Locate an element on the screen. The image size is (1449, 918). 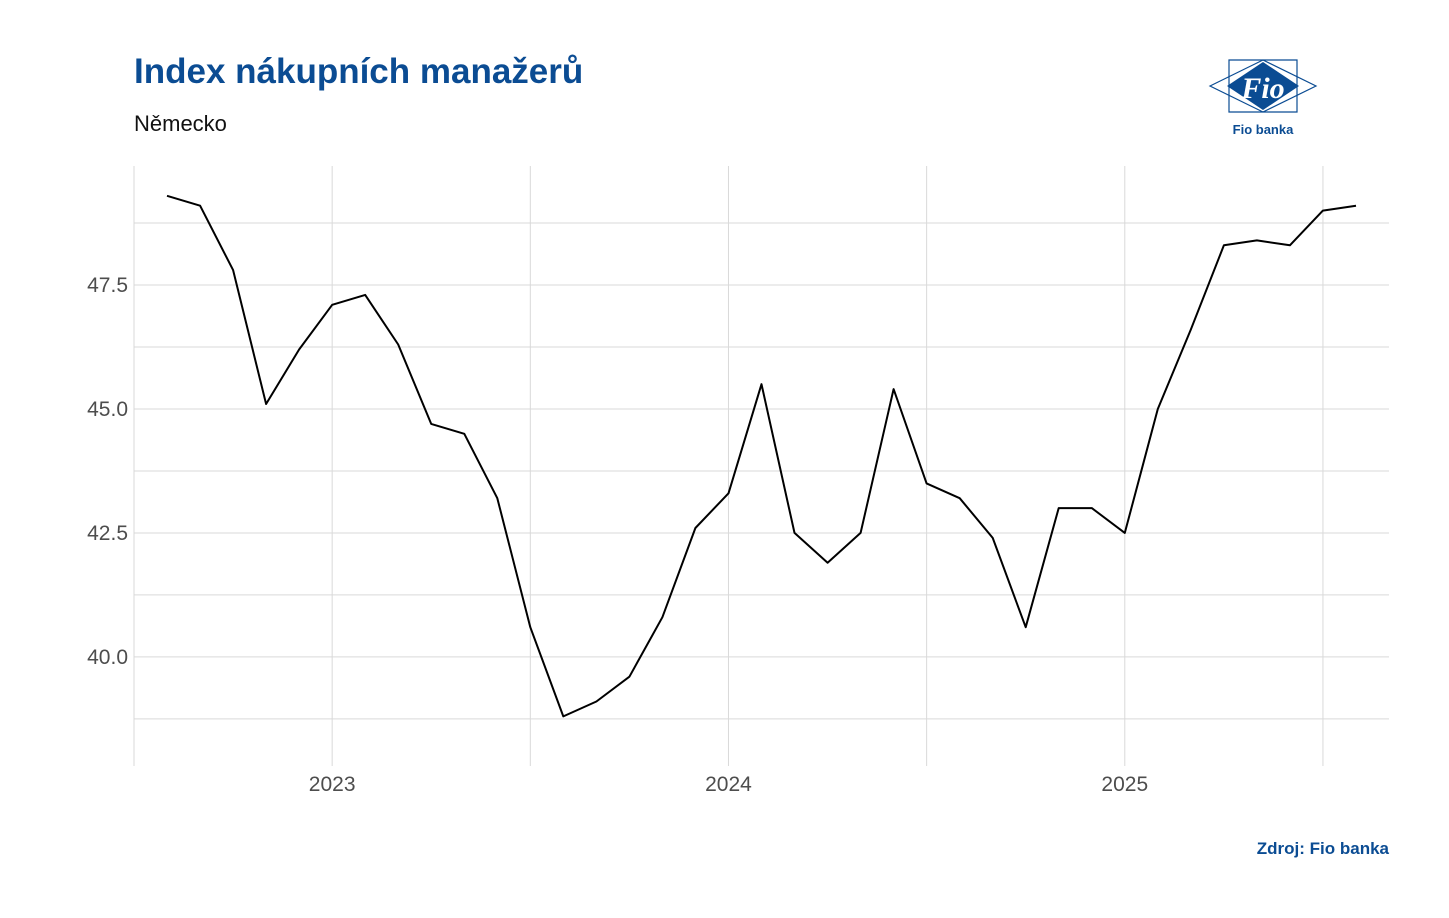
y-tick-label: 42.5 is located at coordinates (107, 533).